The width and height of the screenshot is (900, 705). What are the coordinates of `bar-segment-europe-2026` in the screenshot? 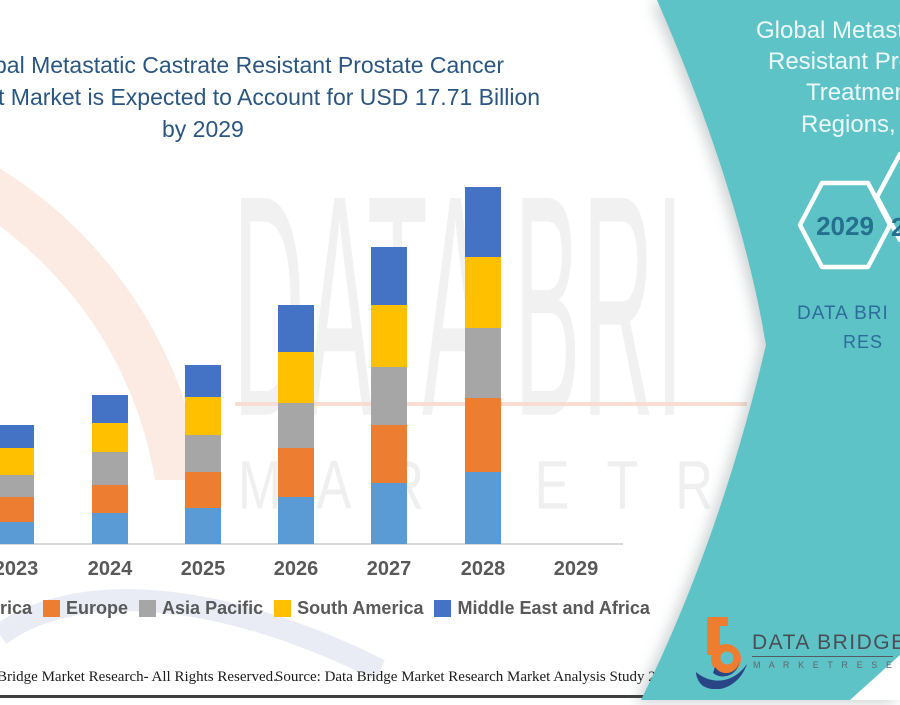 It's located at (296, 472).